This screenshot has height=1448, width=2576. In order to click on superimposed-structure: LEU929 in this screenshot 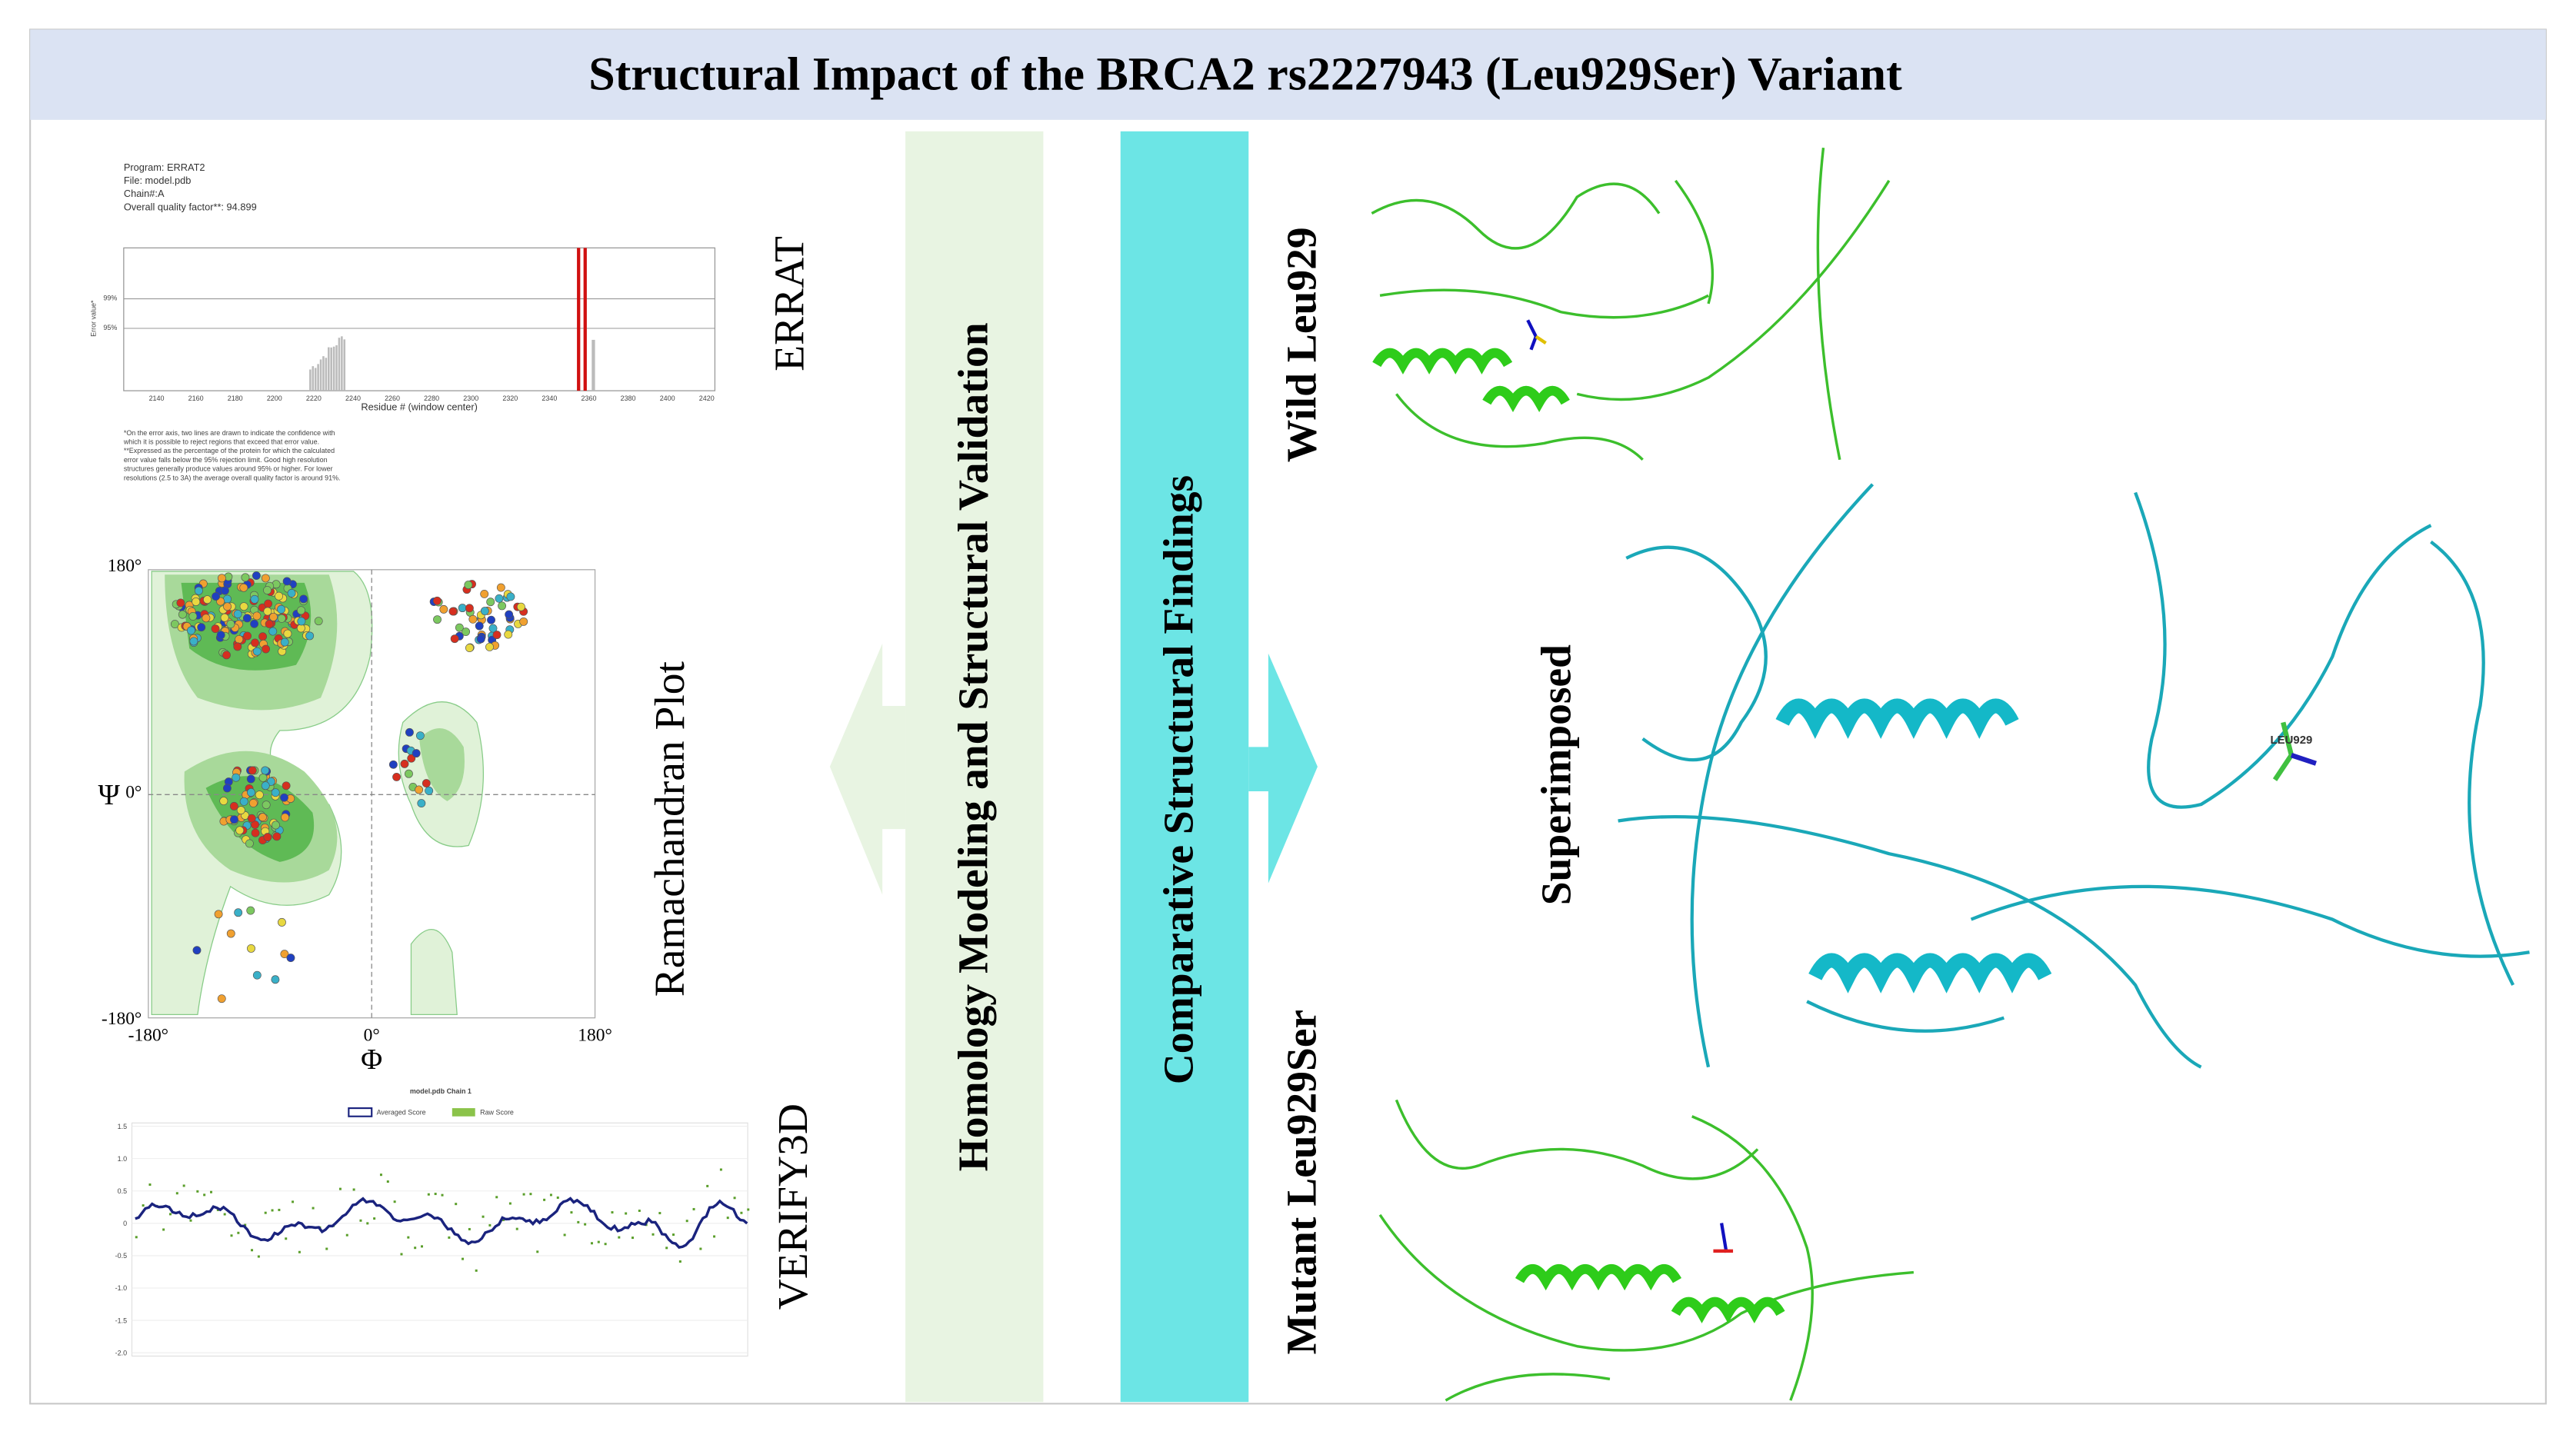, I will do `click(2074, 776)`.